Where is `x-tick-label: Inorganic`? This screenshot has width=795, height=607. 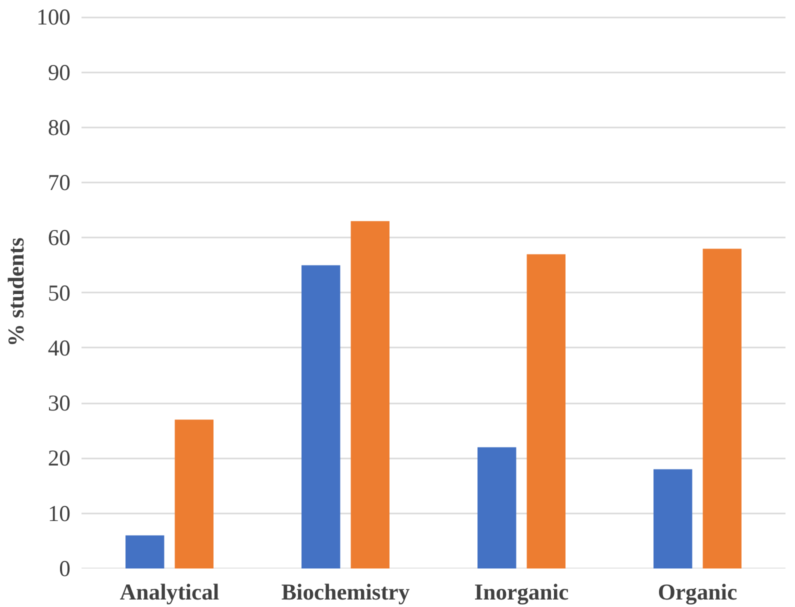
x-tick-label: Inorganic is located at coordinates (521, 592).